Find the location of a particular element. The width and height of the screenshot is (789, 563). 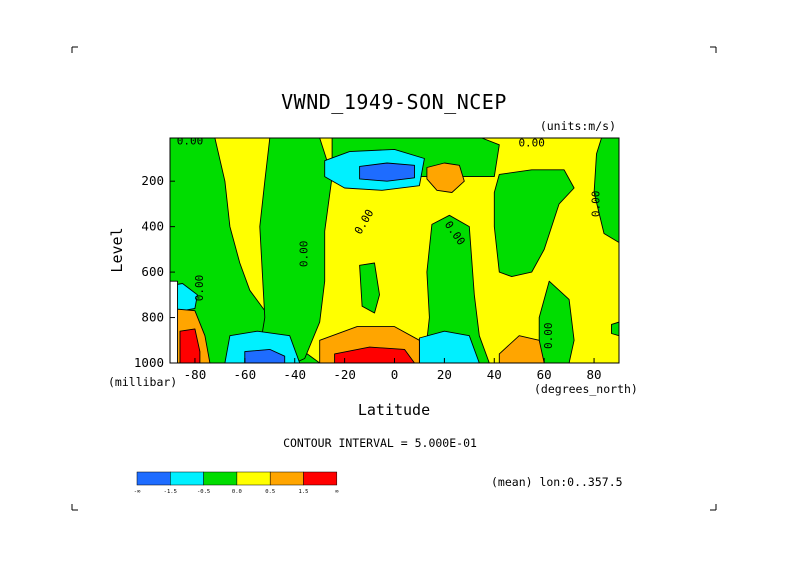

contour-label-5: 0.00 is located at coordinates (199, 288).